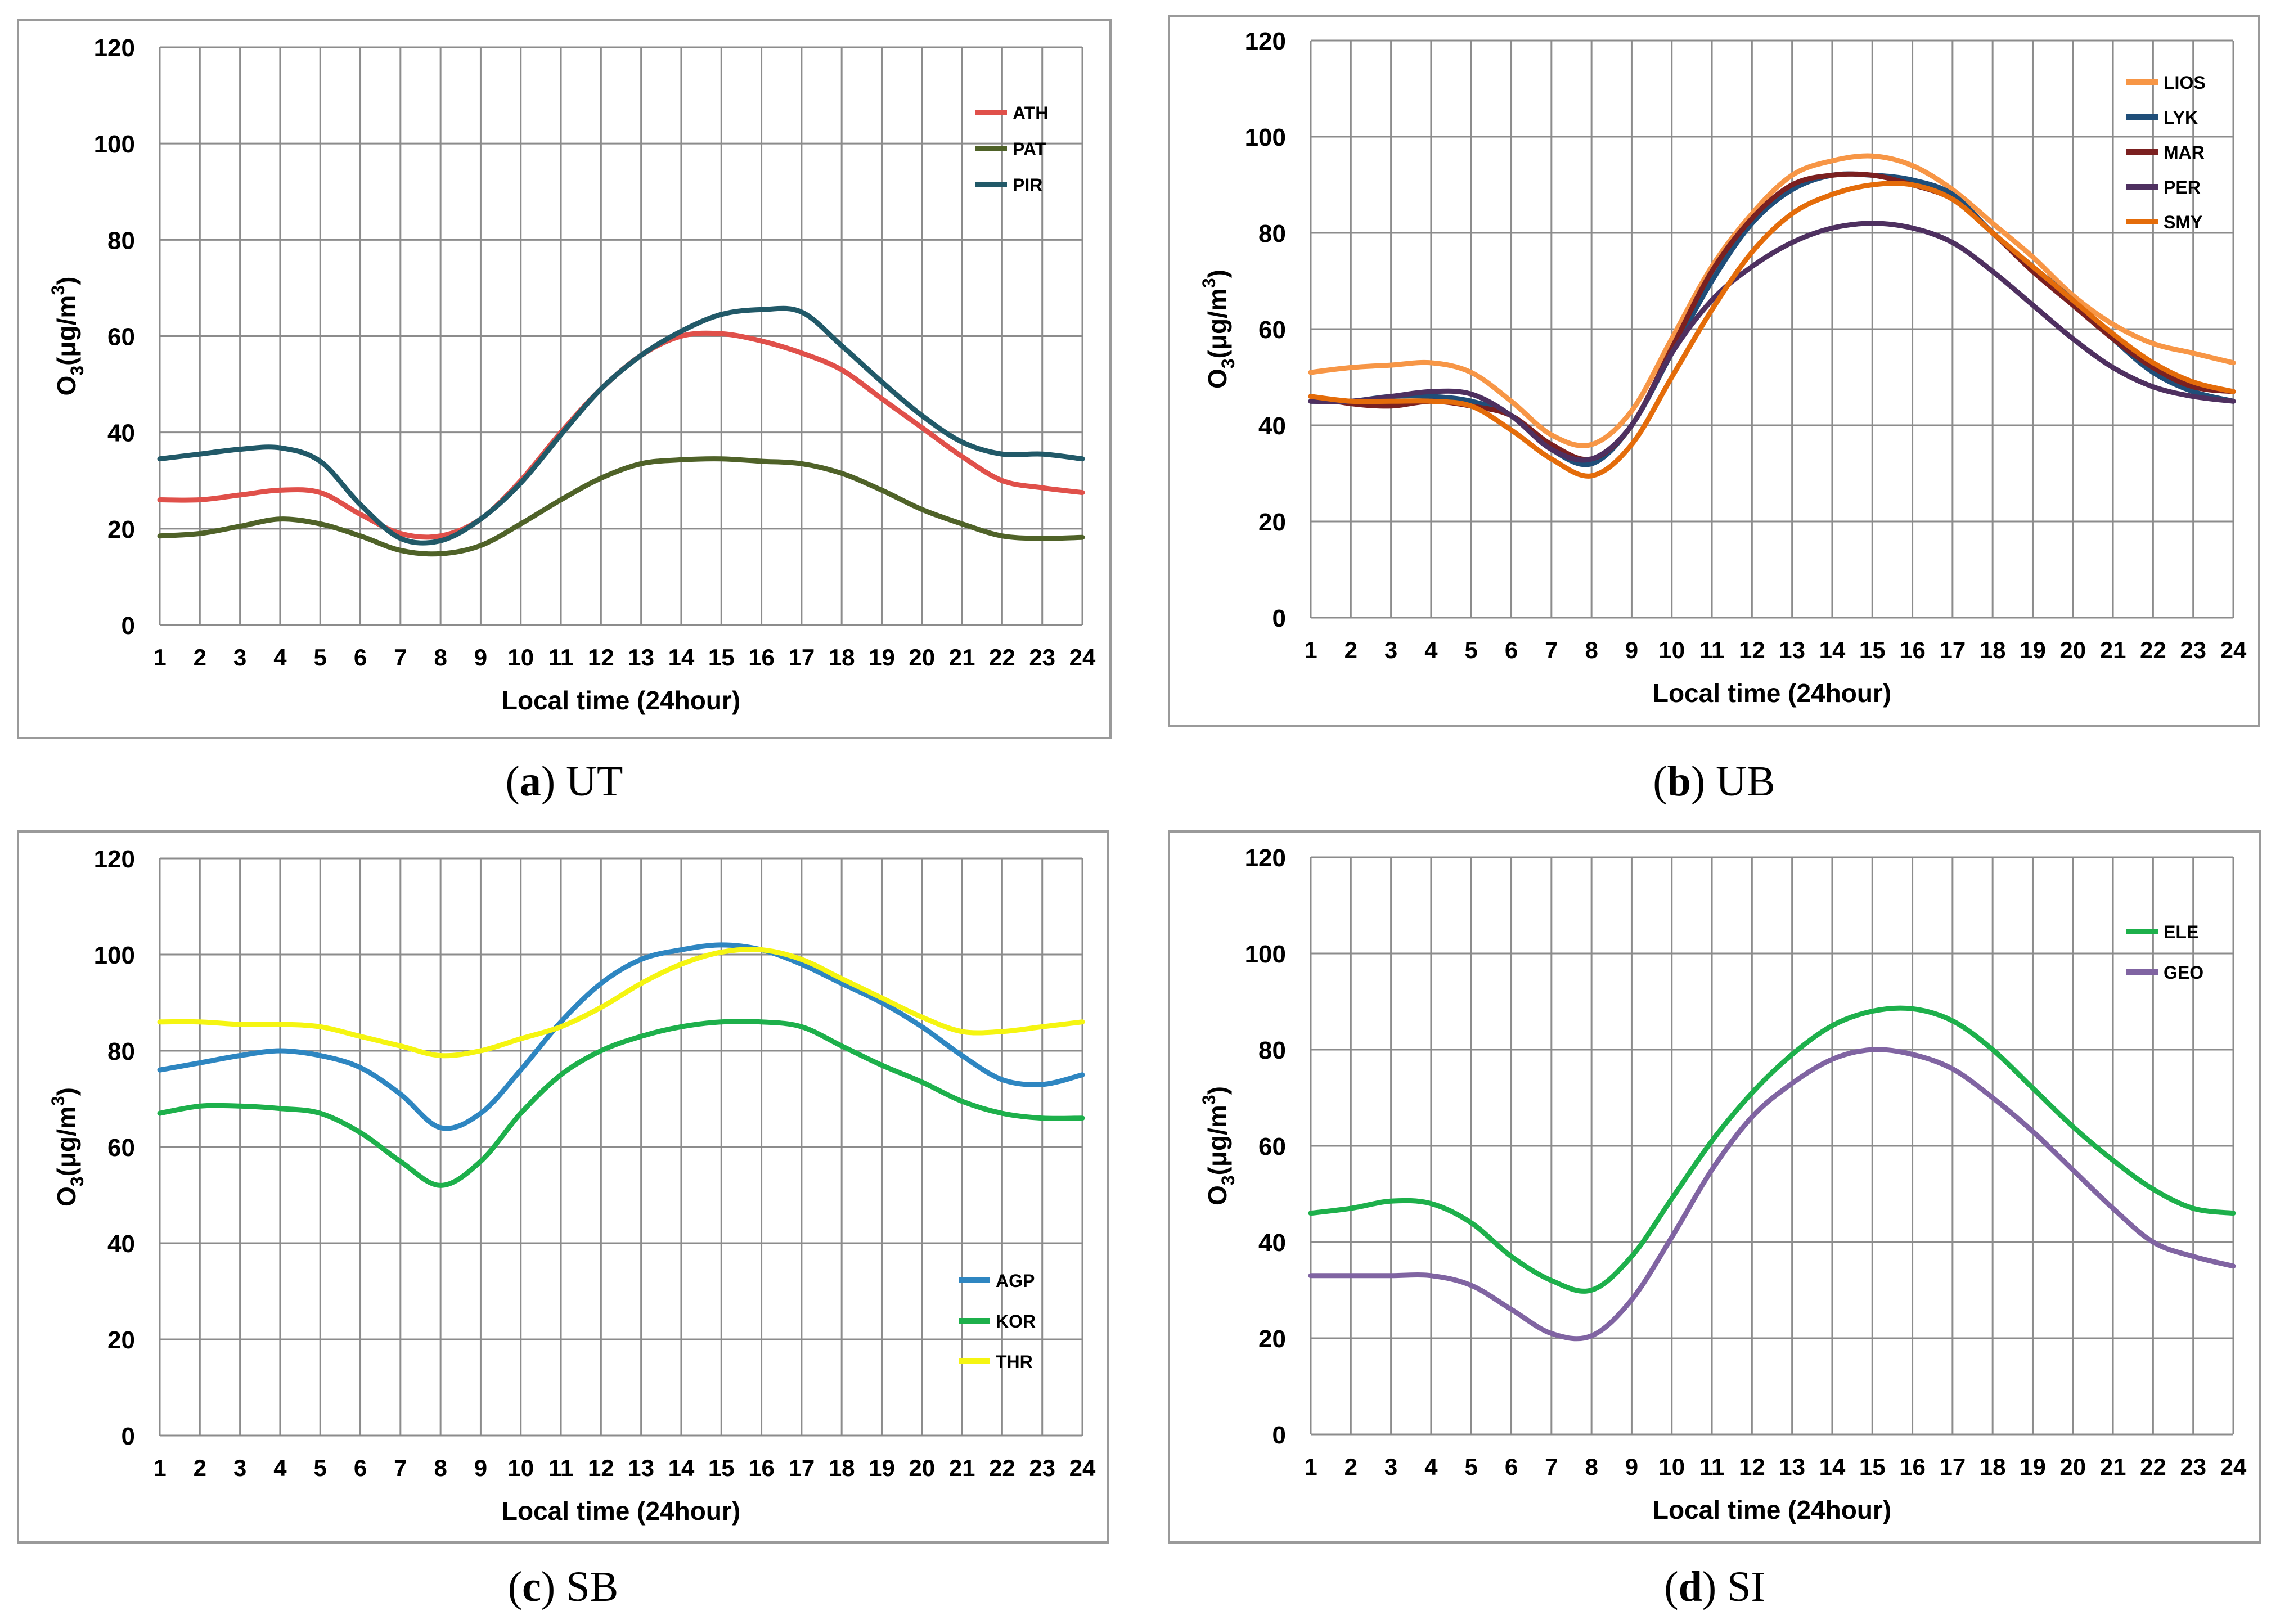 The height and width of the screenshot is (1624, 2271). What do you see at coordinates (1082, 657) in the screenshot?
I see `x-tick-label: 24` at bounding box center [1082, 657].